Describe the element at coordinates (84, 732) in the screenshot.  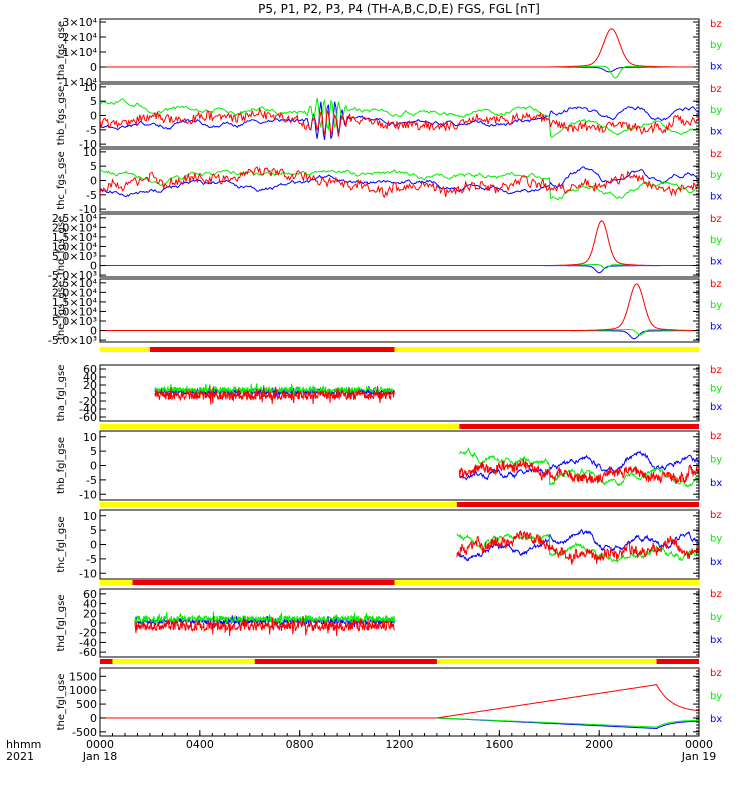
I see `y-tick-label: -500` at that location.